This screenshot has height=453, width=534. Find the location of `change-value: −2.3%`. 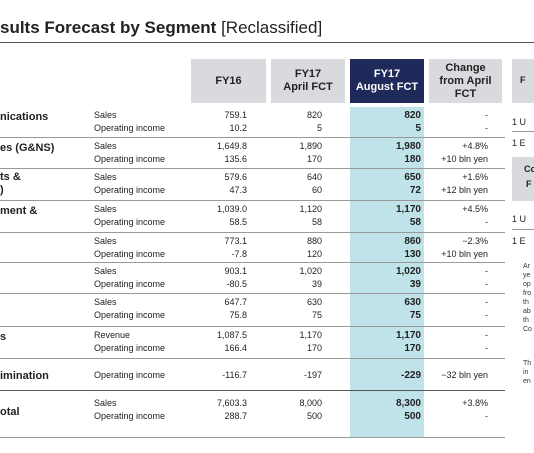

change-value: −2.3% is located at coordinates (475, 241).